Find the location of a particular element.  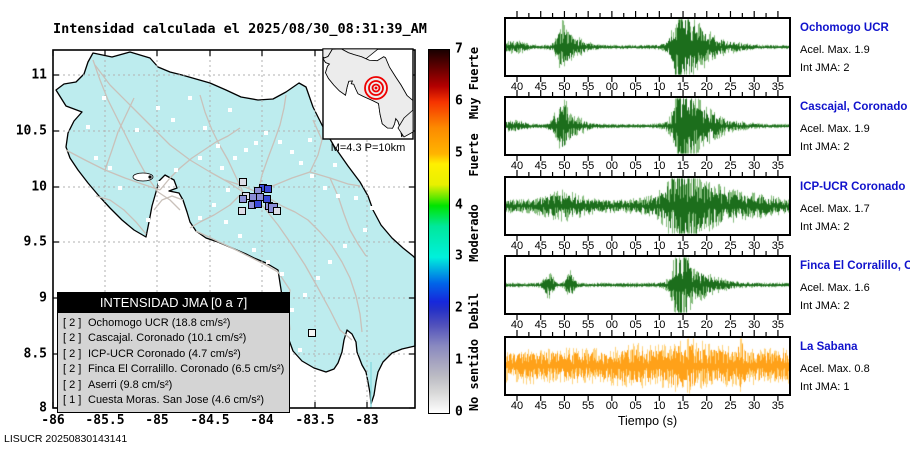

legend-row: [ 1 ] Cuesta Moras. San Jose (4.6 cm/s²) is located at coordinates (173, 400).